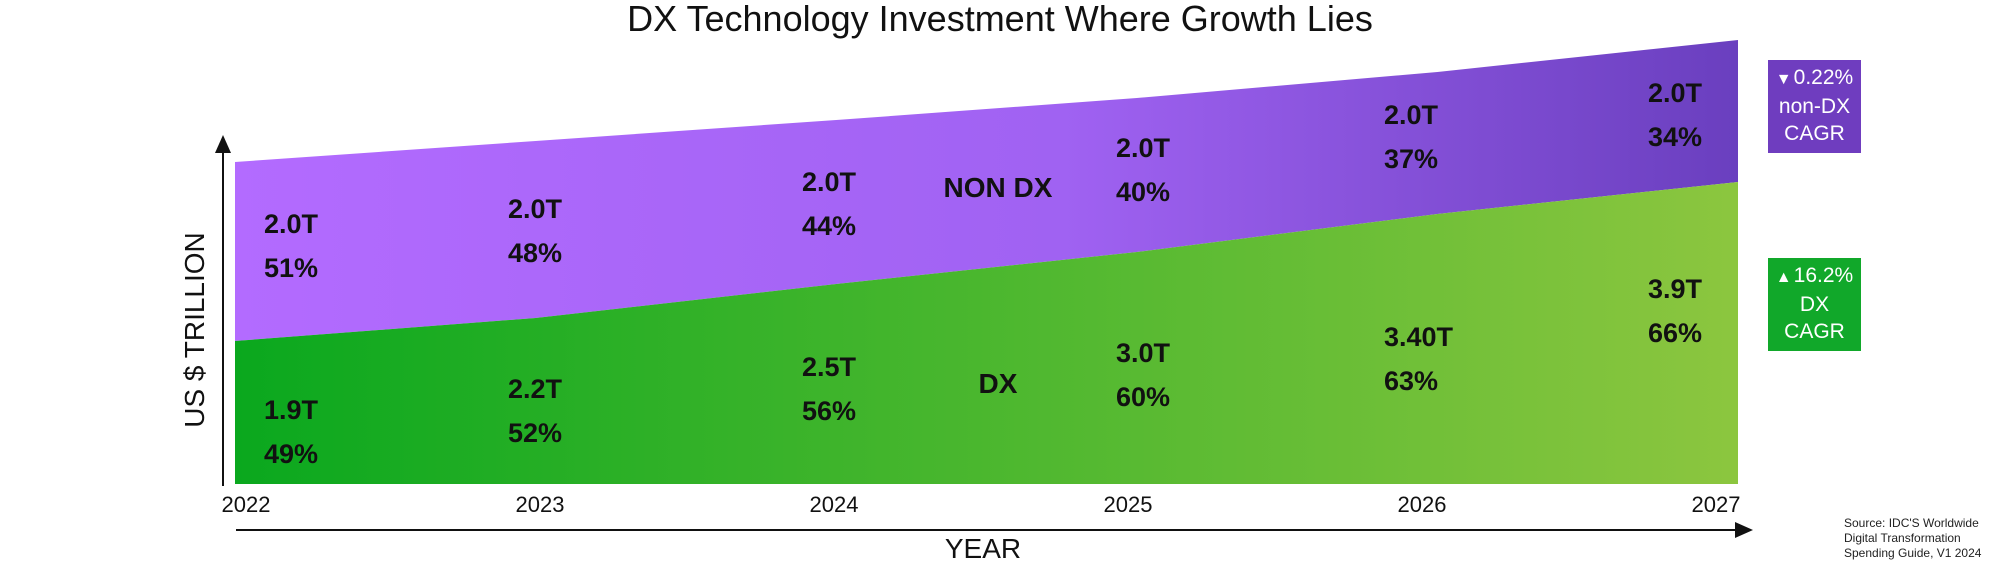 The height and width of the screenshot is (568, 2000). What do you see at coordinates (1128, 504) in the screenshot?
I see `x-tick-label: 2025` at bounding box center [1128, 504].